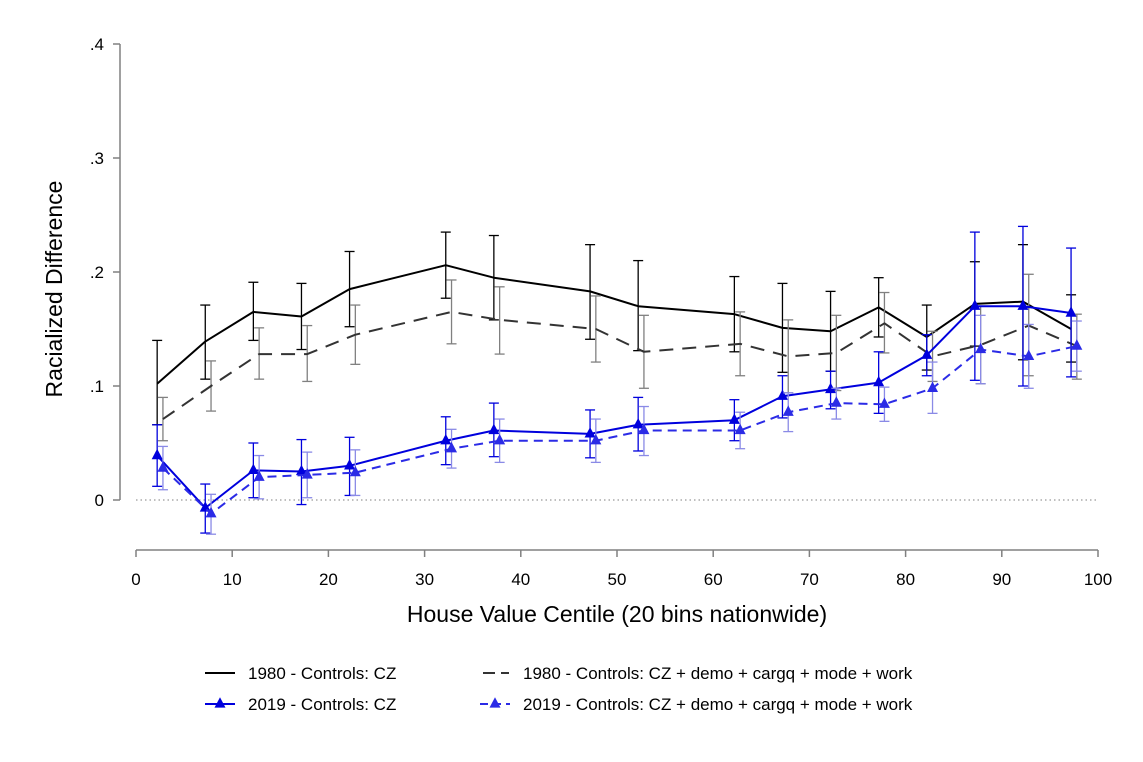 Image resolution: width=1143 pixels, height=762 pixels. I want to click on y-tick-label: .3, so click(97, 158).